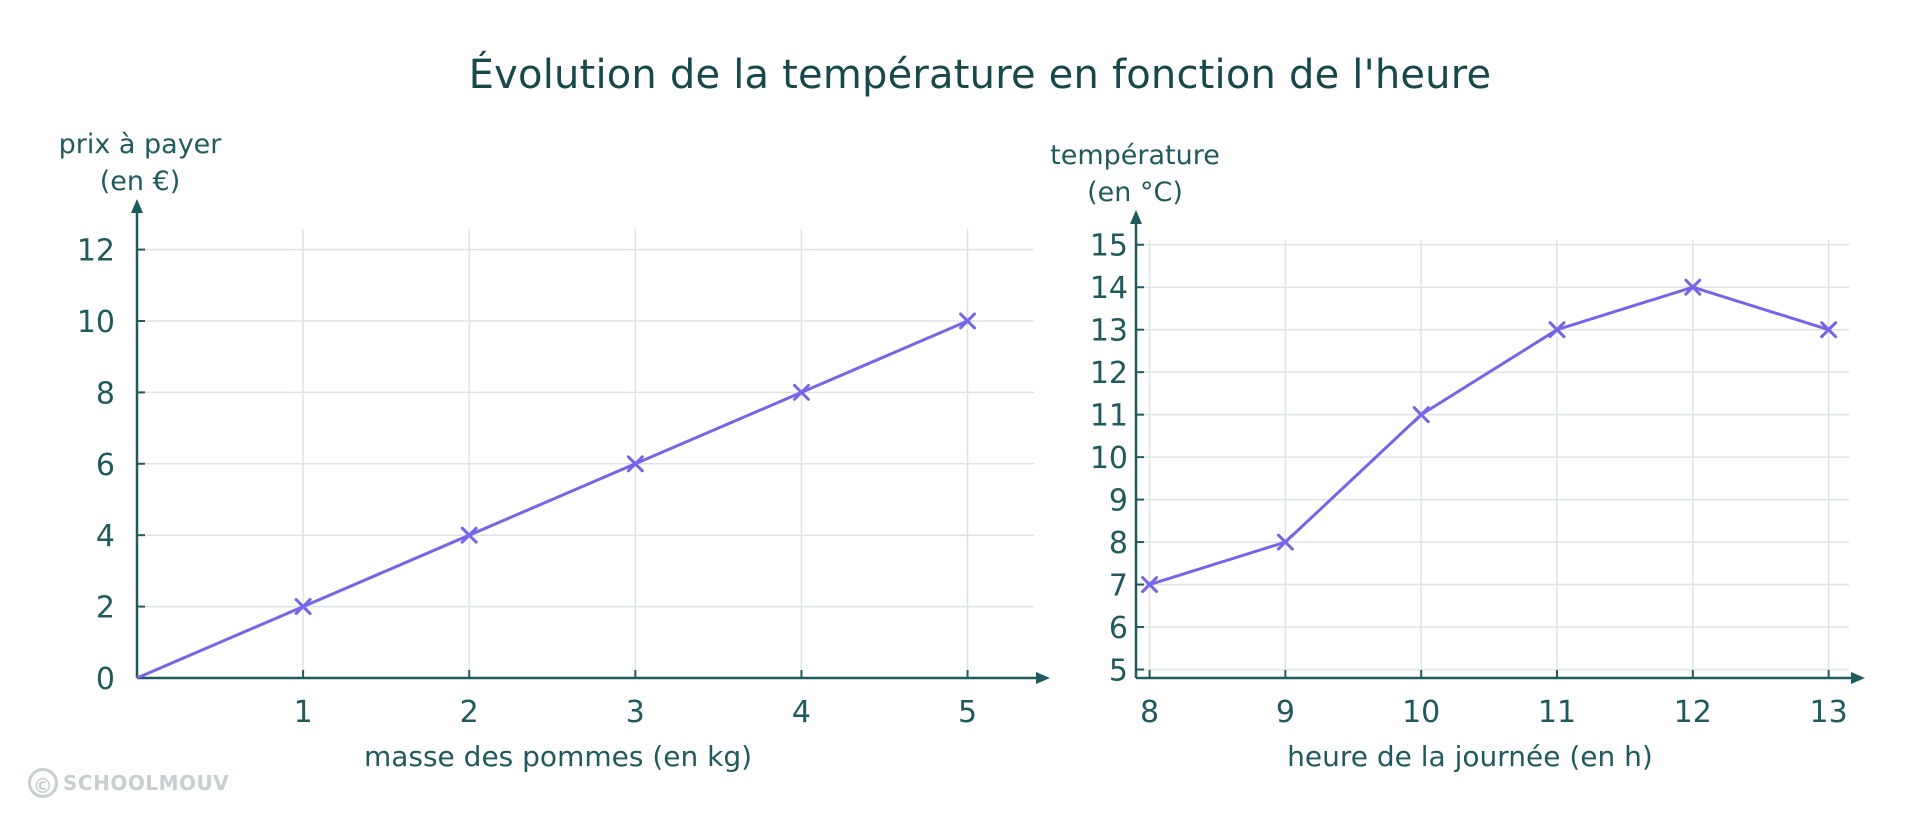  What do you see at coordinates (1557, 712) in the screenshot?
I see `chart2-x-tick-label: 11` at bounding box center [1557, 712].